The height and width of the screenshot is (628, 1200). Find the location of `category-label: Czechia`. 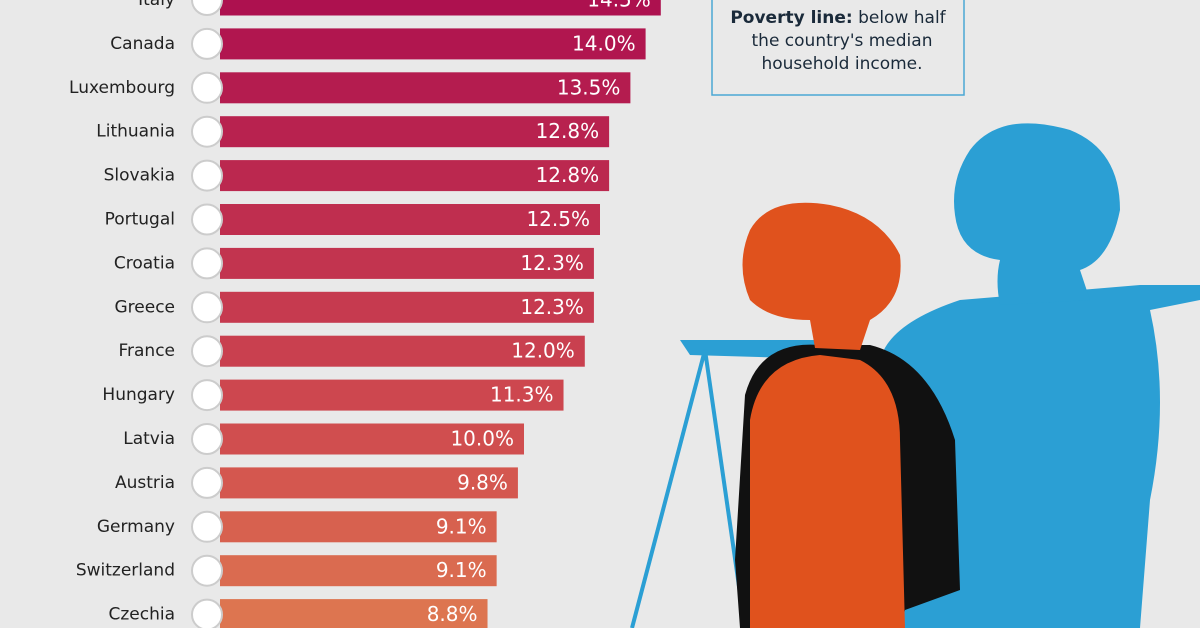

category-label: Czechia is located at coordinates (141, 615).